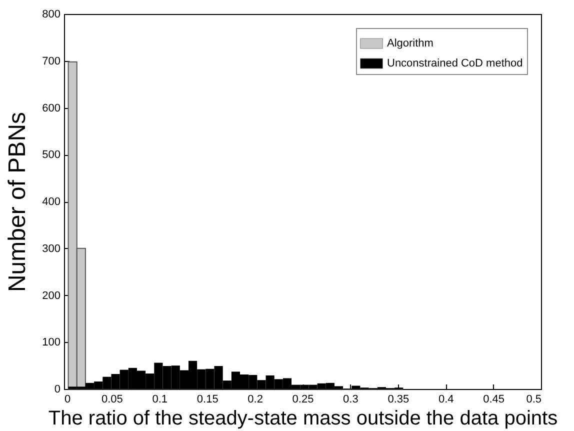  Describe the element at coordinates (112, 400) in the screenshot. I see `x-tick-label: 0.05` at that location.